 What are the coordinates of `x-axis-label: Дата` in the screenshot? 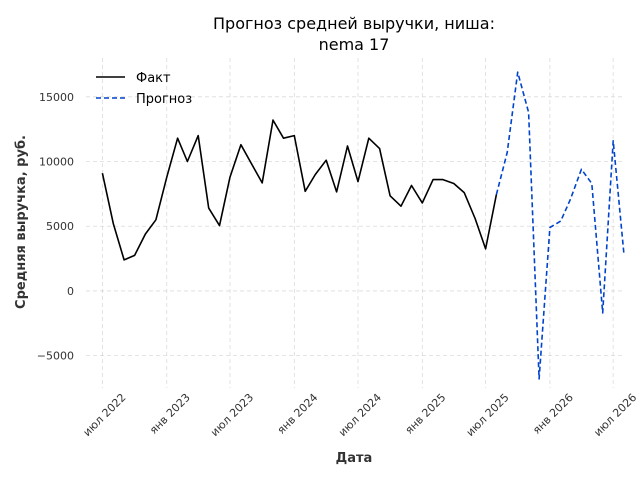 It's located at (354, 458).